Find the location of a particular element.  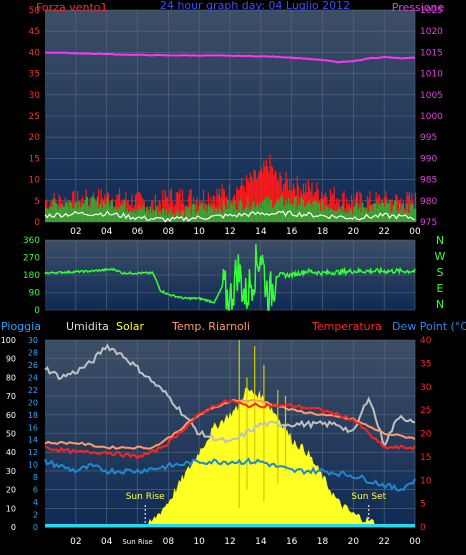

solar-tick-label: 16 is located at coordinates (33, 427).